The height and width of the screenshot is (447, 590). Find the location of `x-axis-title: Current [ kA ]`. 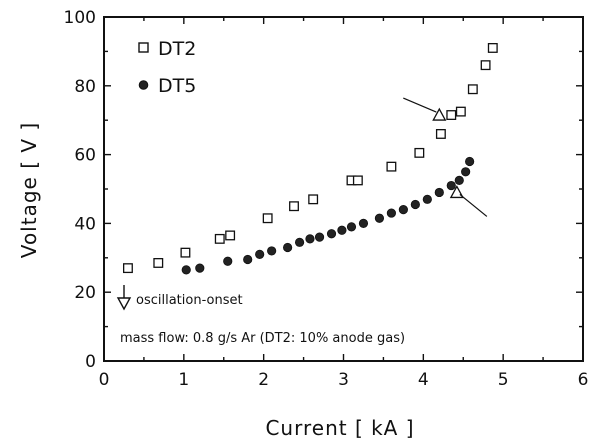

x-axis-title: Current [ kA ] is located at coordinates (339, 428).